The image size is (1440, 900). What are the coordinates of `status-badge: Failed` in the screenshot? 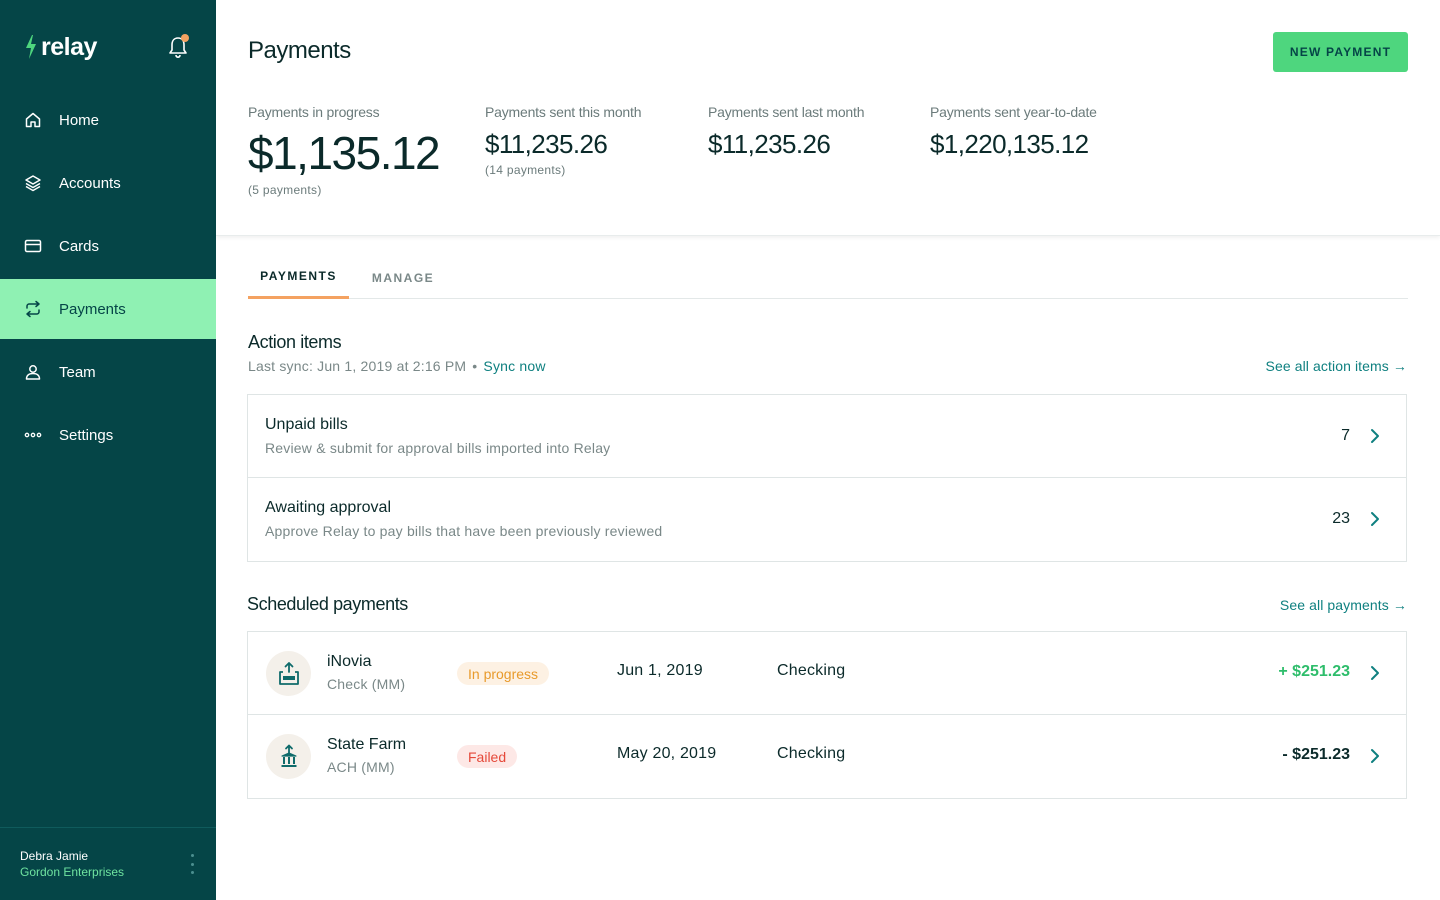 It's located at (487, 756).